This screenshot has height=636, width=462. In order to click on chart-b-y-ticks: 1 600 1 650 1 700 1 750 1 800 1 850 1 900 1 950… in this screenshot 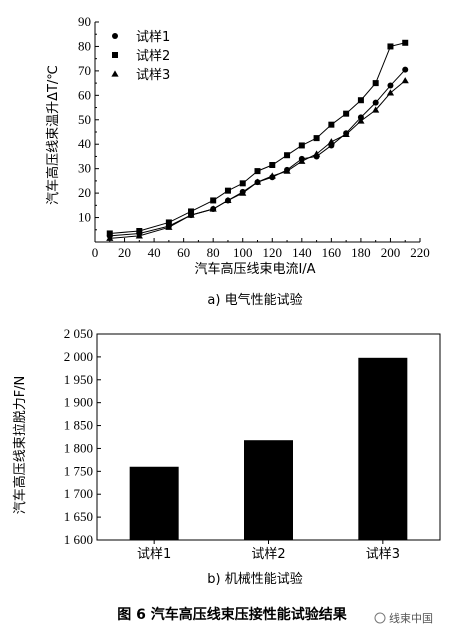, I will do `click(82, 436)`.